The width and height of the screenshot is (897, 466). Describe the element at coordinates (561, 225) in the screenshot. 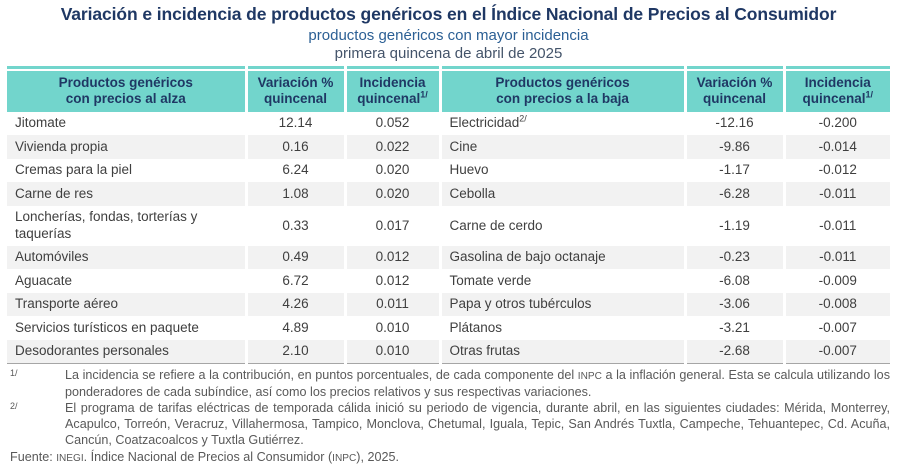

I see `product-down-cell: Carne de cerdo` at that location.